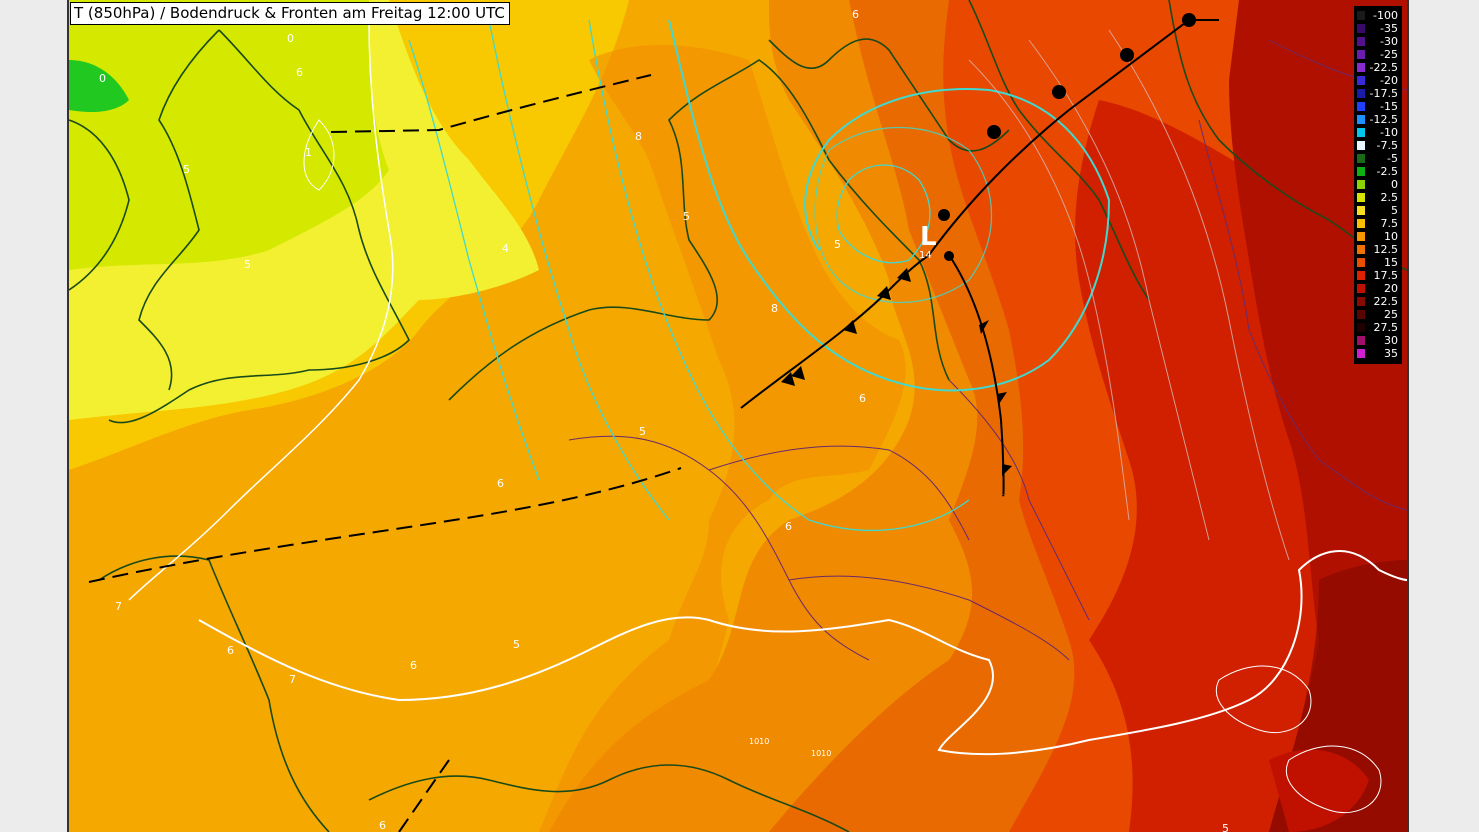 The image size is (1479, 832). Describe the element at coordinates (1389, 41) in the screenshot. I see `legend-label: -30` at that location.